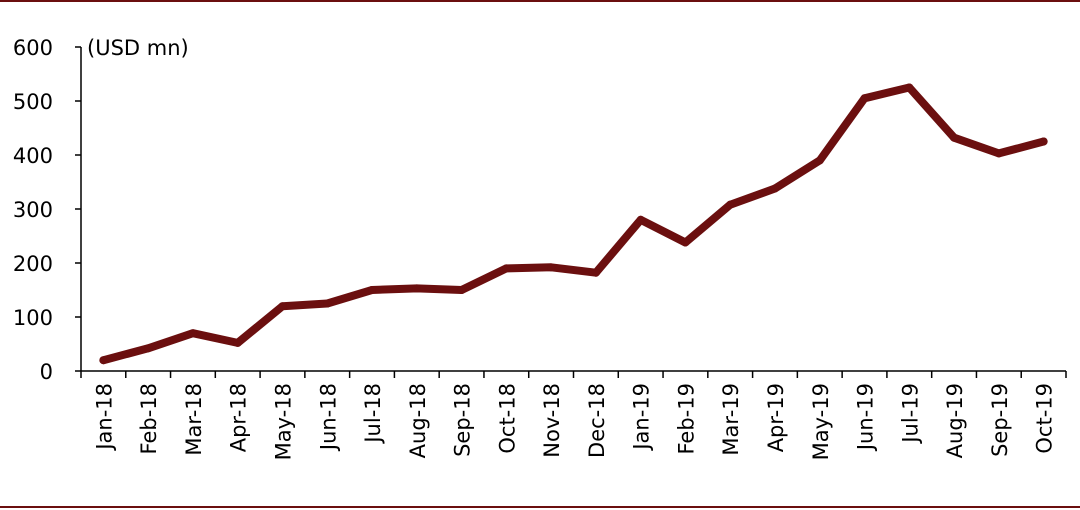  I want to click on x-tick-label: Aug-18, so click(418, 420).